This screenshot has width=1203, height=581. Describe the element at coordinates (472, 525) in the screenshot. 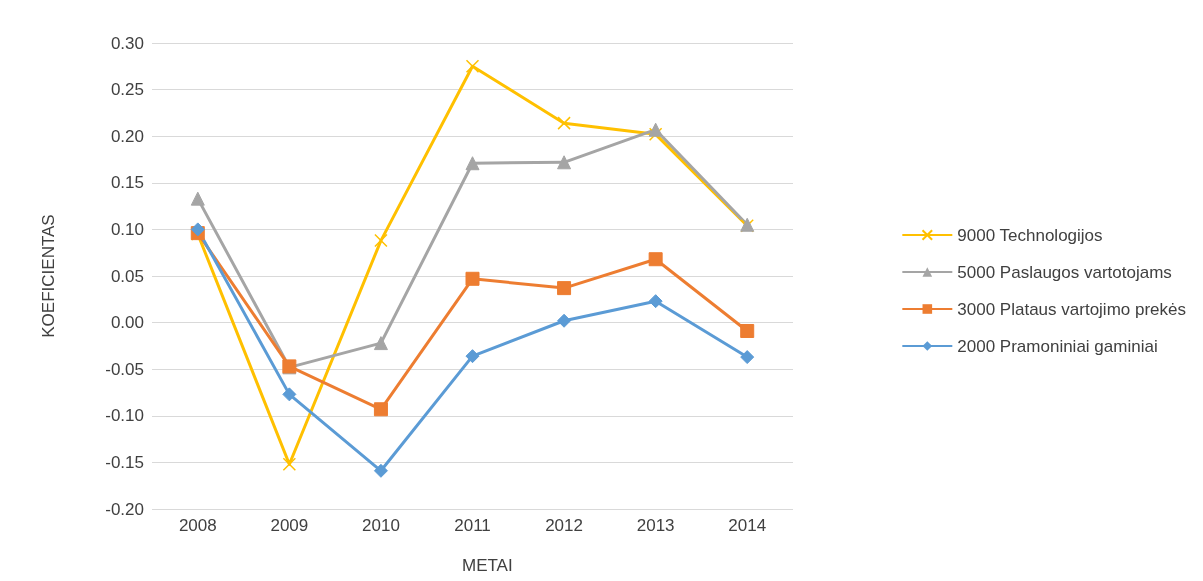

I see `x-tick-label: 2011` at that location.